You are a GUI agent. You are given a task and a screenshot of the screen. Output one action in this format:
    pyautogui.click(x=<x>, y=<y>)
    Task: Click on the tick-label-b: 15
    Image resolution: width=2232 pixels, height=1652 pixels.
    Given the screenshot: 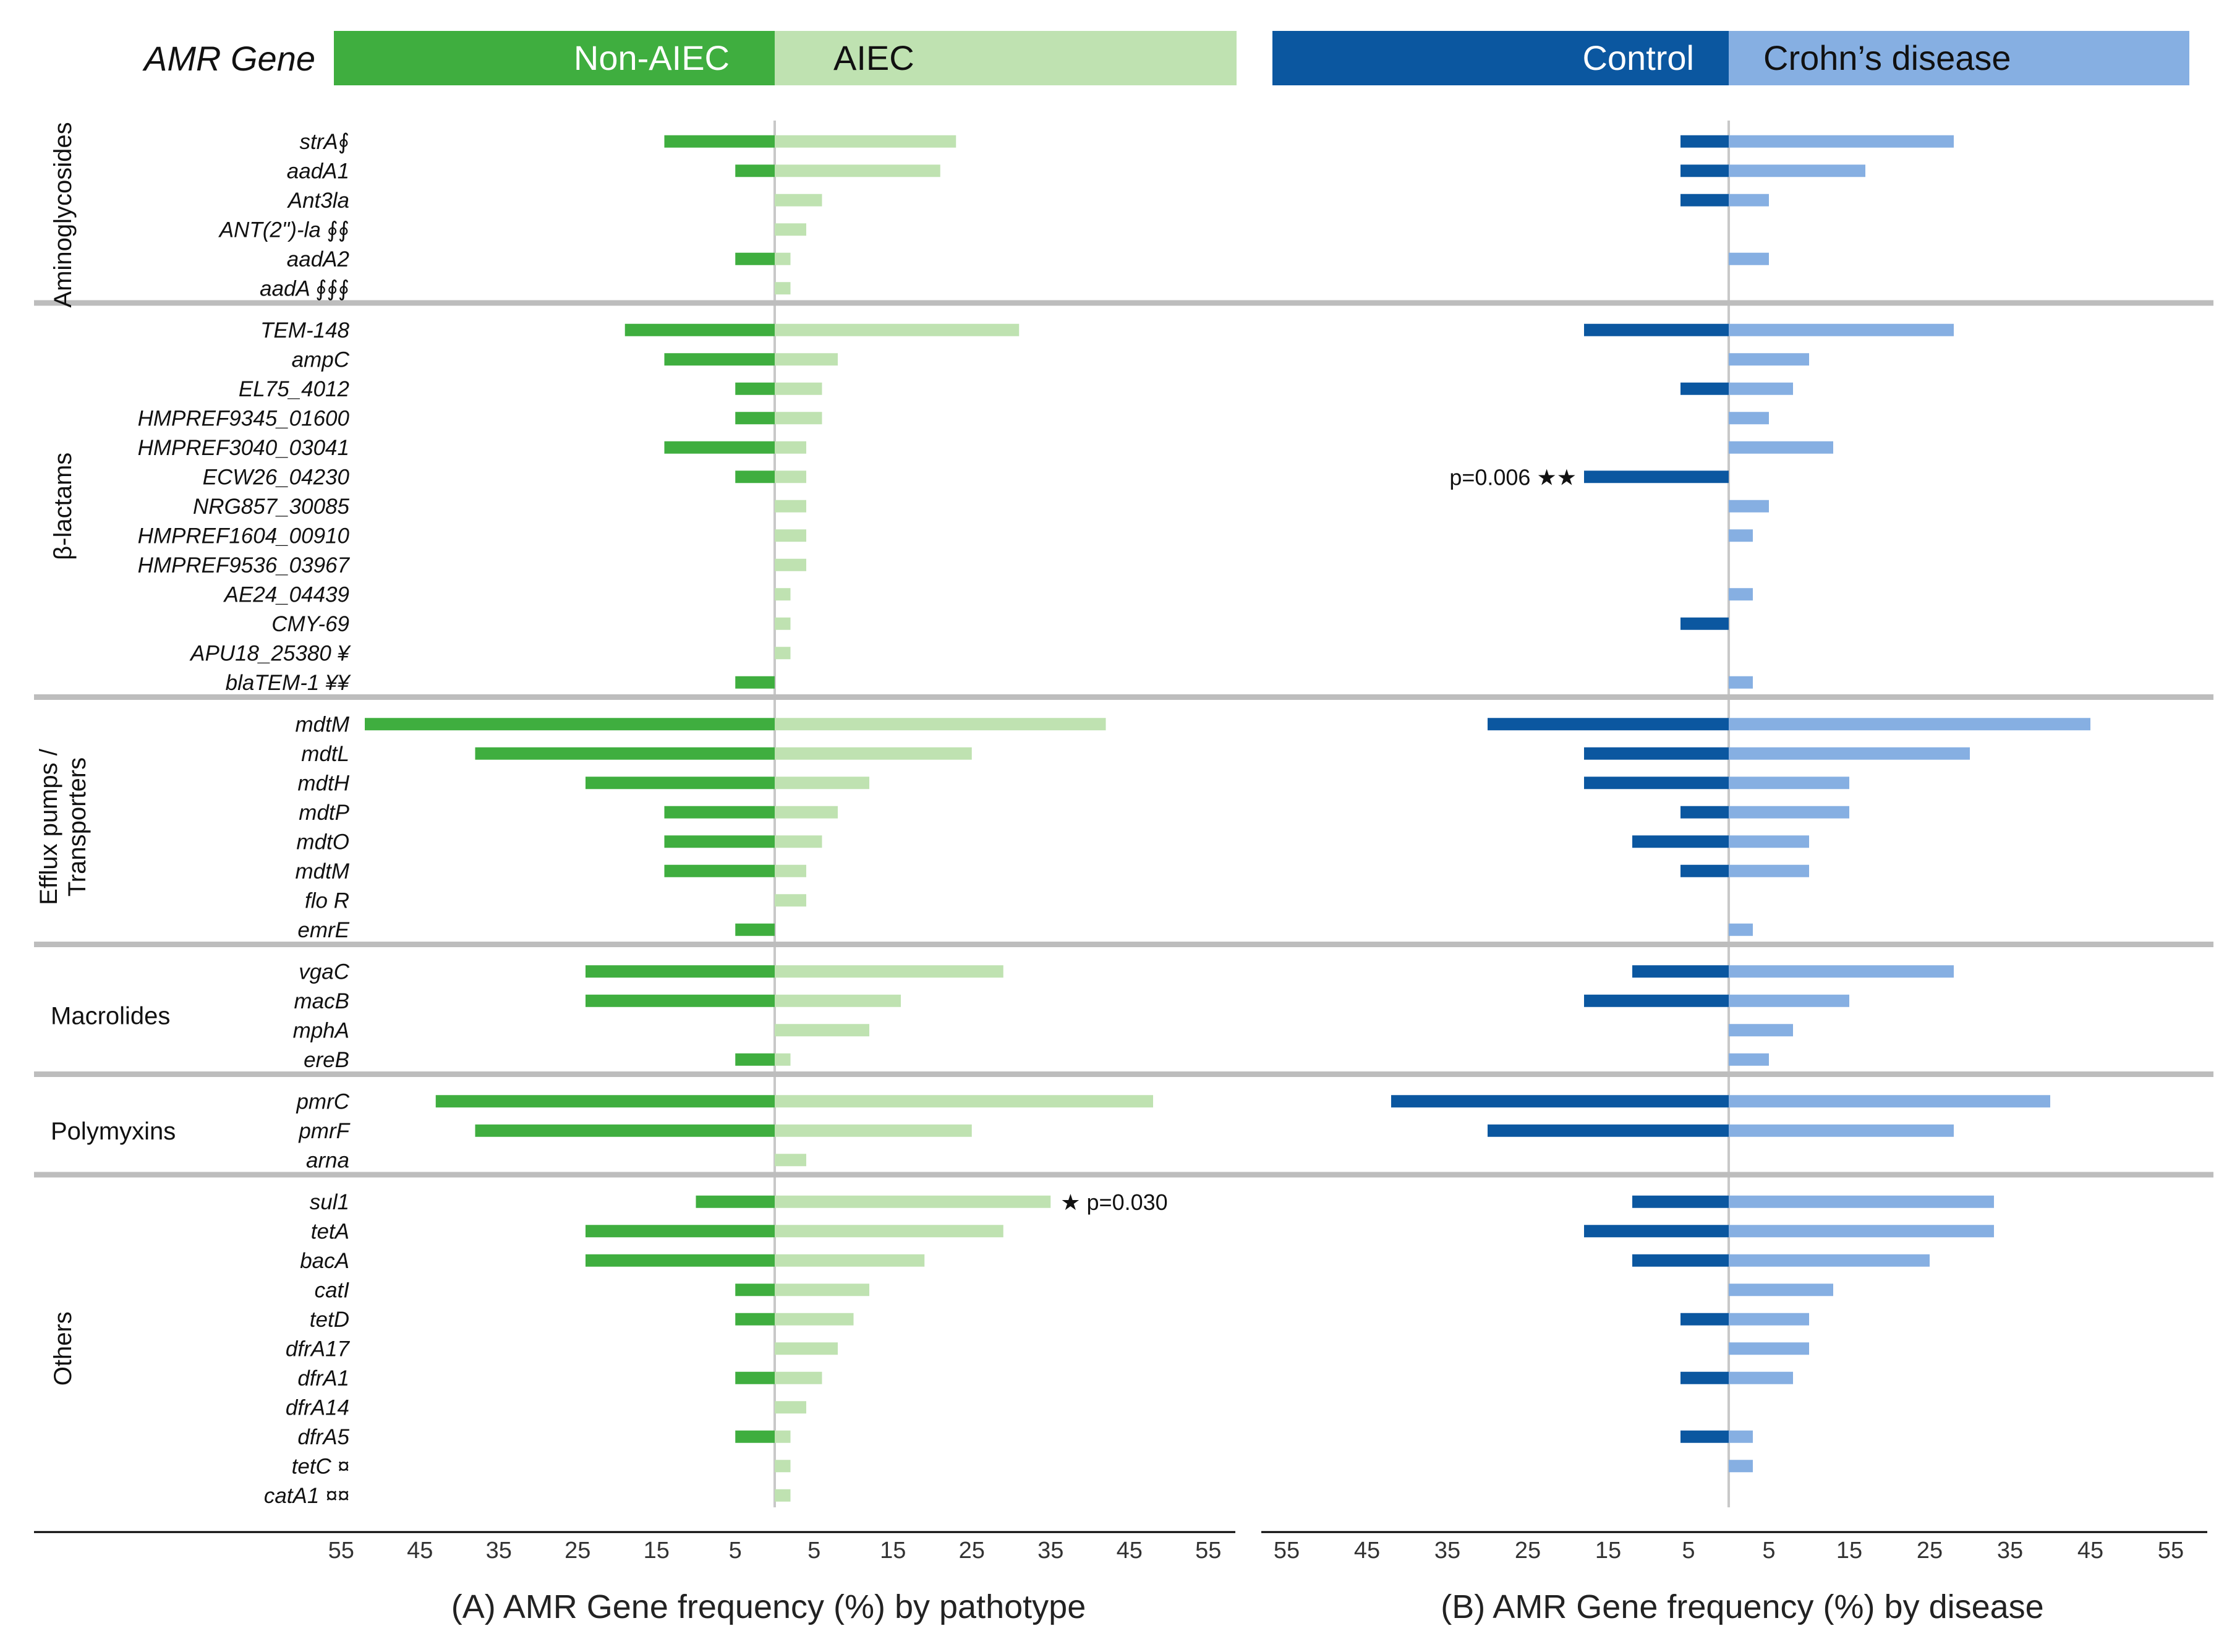 What is the action you would take?
    pyautogui.click(x=1608, y=1551)
    